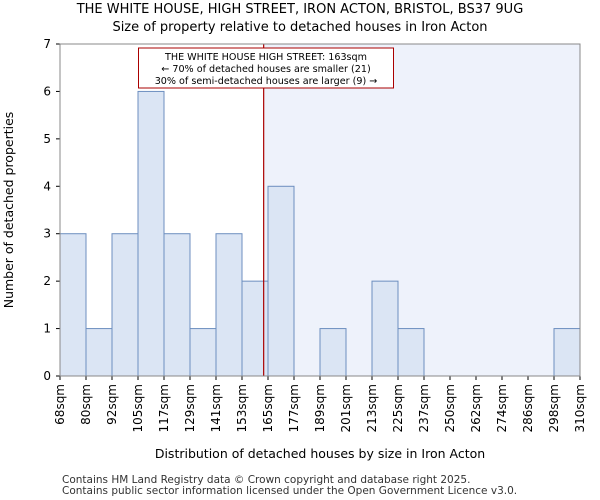 This screenshot has height=500, width=600. What do you see at coordinates (411, 352) in the screenshot?
I see `bar-225sqm` at bounding box center [411, 352].